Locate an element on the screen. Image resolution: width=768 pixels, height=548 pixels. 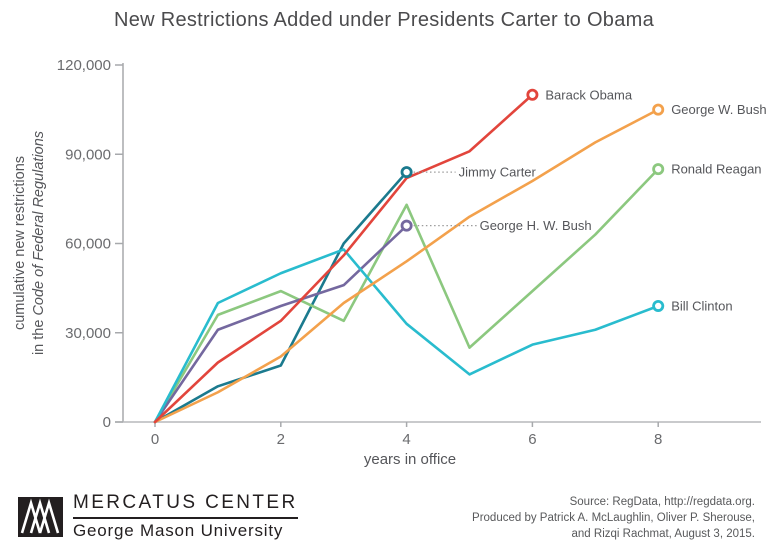
y-tick-label: 60,000 is located at coordinates (88, 244).